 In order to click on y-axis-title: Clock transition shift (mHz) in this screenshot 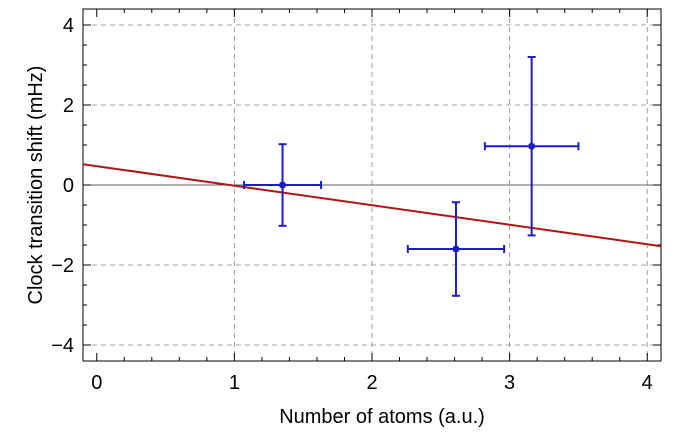, I will do `click(36, 185)`.